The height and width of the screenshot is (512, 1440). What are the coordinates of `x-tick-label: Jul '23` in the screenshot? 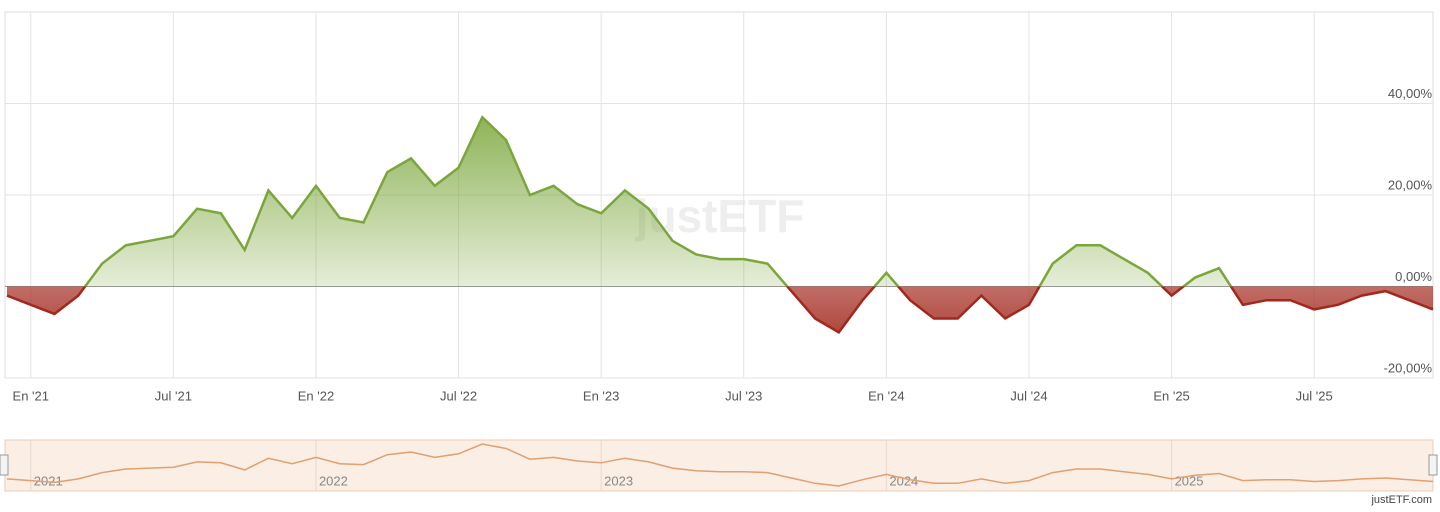 It's located at (743, 395).